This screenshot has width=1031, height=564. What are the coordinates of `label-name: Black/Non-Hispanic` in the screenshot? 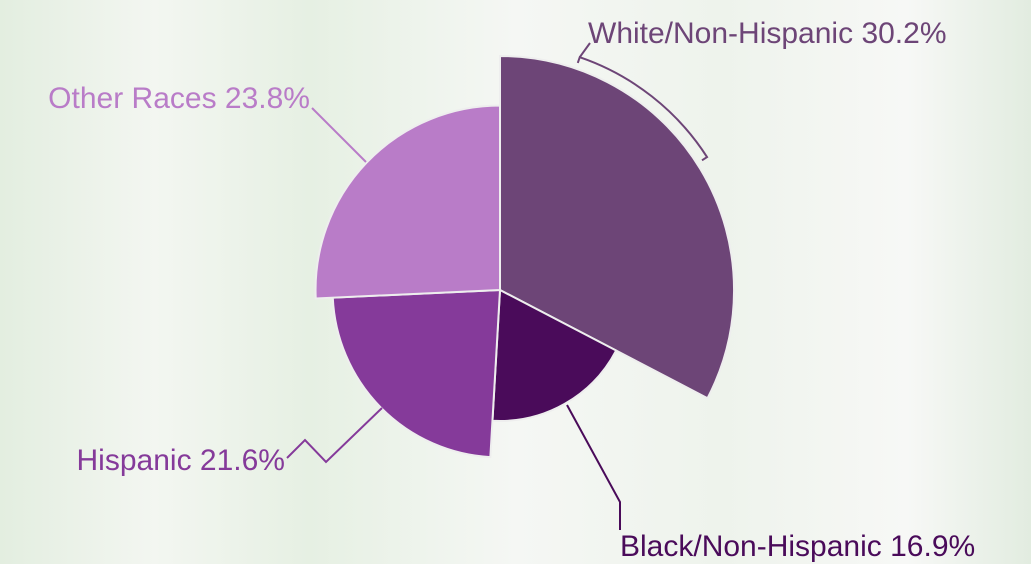 It's located at (751, 546).